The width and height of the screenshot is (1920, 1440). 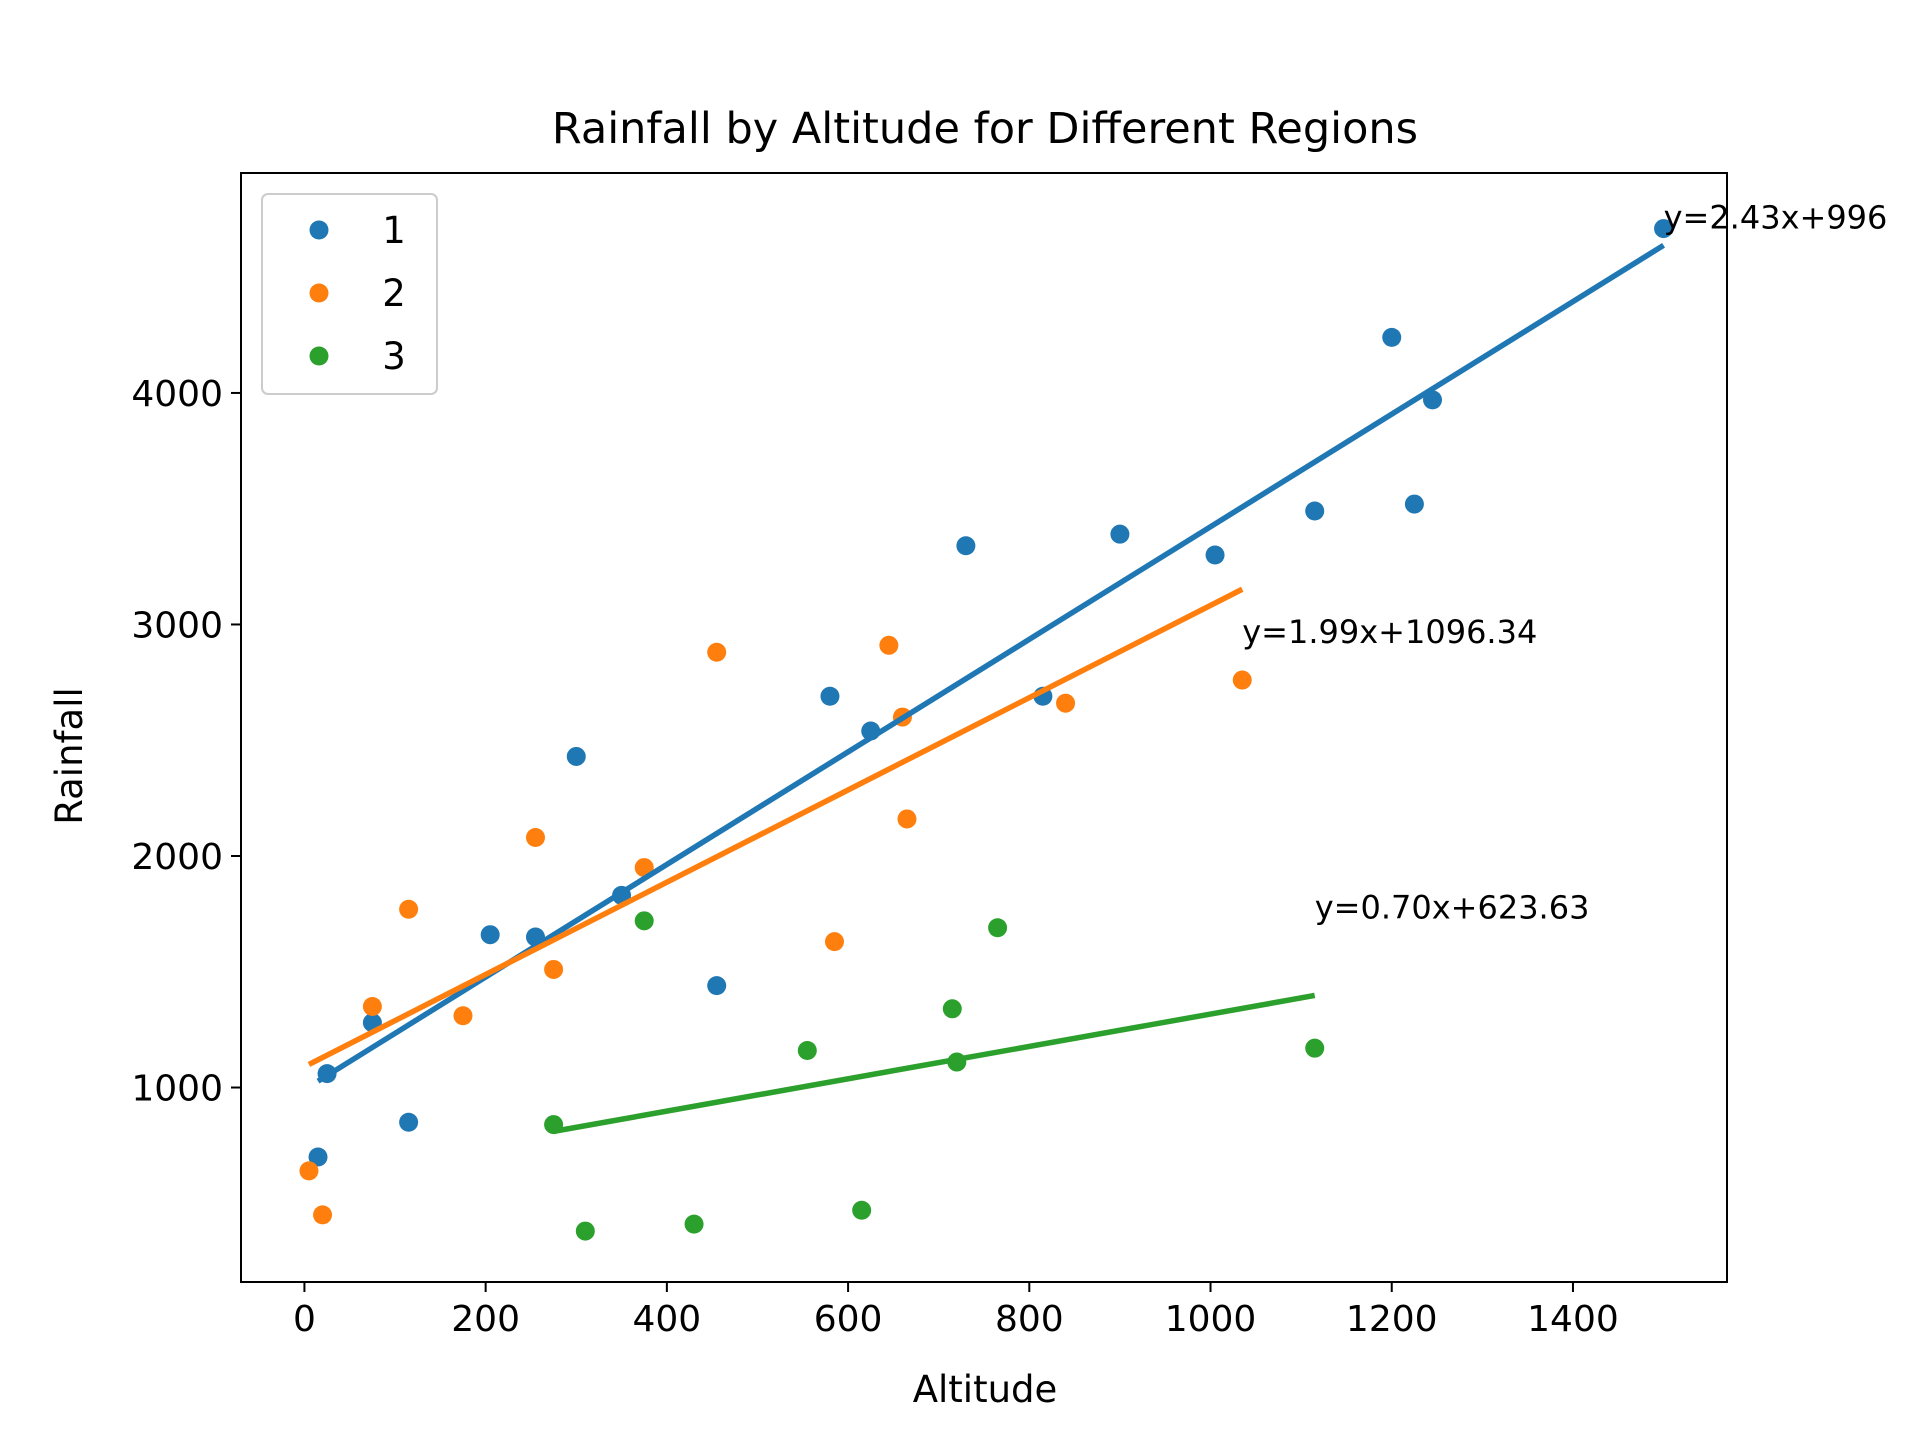 What do you see at coordinates (304, 1319) in the screenshot?
I see `x-tick-label: 0` at bounding box center [304, 1319].